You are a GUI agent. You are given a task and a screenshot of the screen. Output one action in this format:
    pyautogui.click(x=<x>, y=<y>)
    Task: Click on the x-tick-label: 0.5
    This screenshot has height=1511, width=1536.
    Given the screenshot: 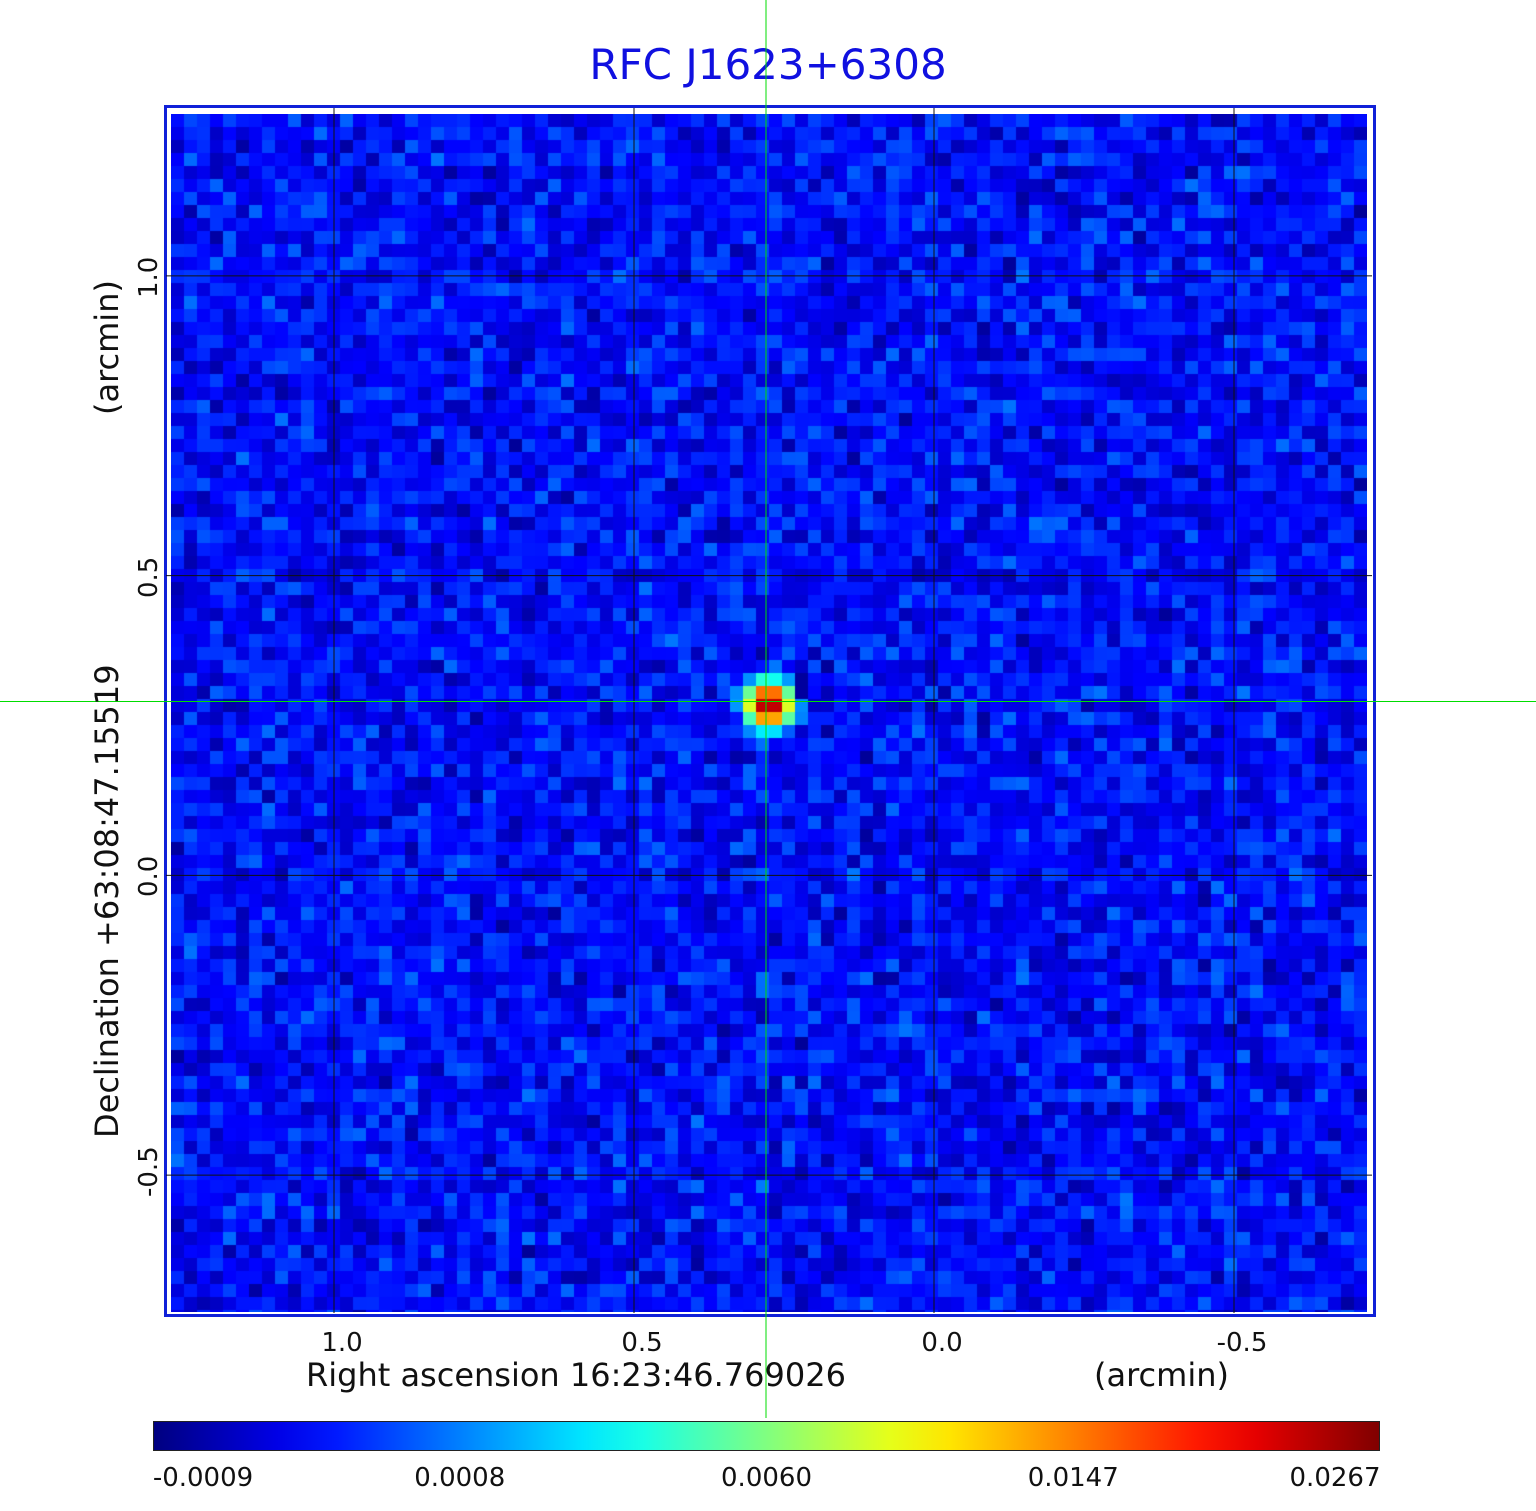 What is the action you would take?
    pyautogui.click(x=642, y=1343)
    